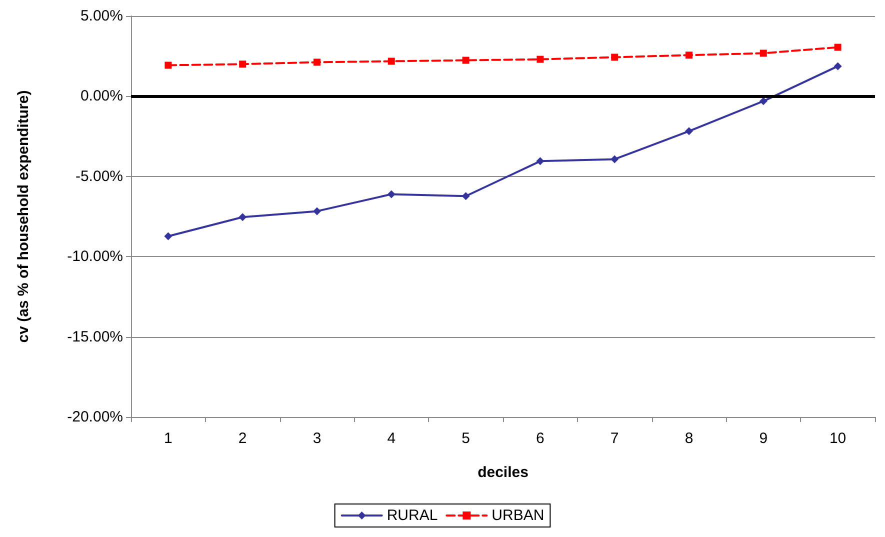  I want to click on y-axis-title: cv (as % of household expenditure), so click(23, 216).